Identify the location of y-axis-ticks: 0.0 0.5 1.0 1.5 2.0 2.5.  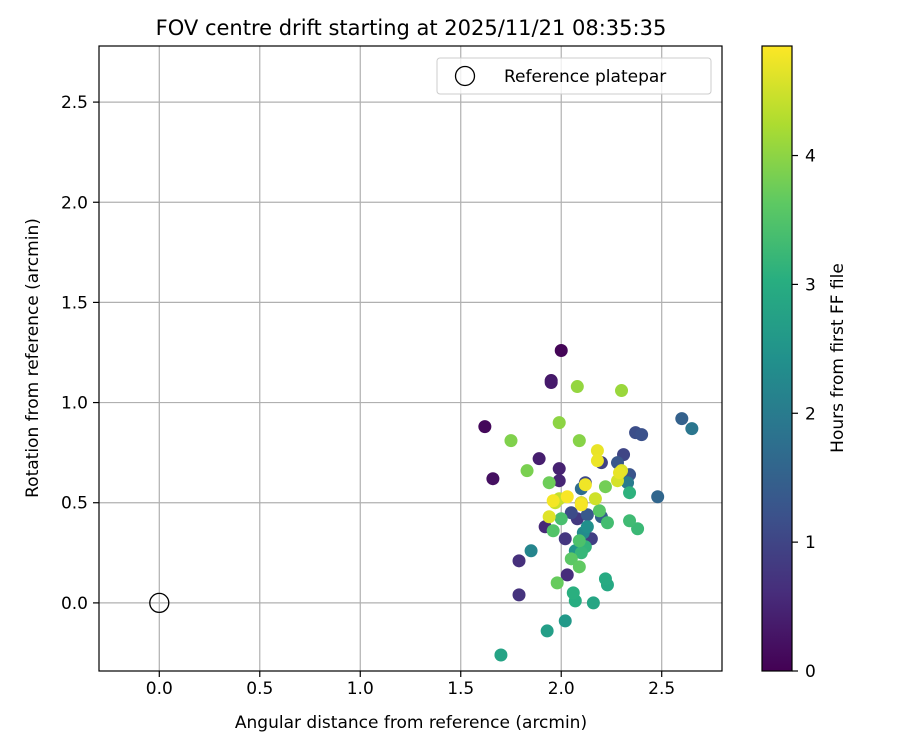
(80, 353).